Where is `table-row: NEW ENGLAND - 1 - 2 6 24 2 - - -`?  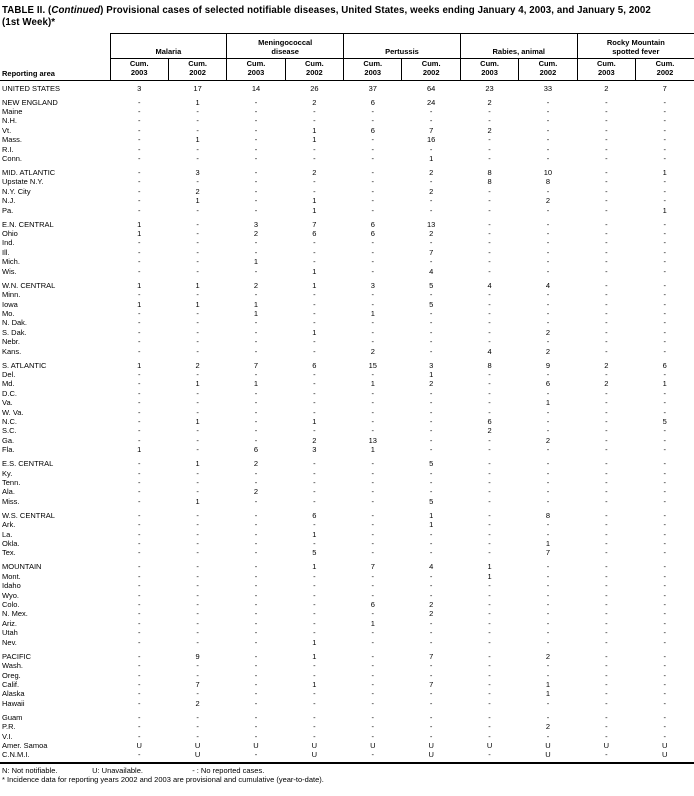
table-row: NEW ENGLAND - 1 - 2 6 24 2 - - - is located at coordinates (347, 100).